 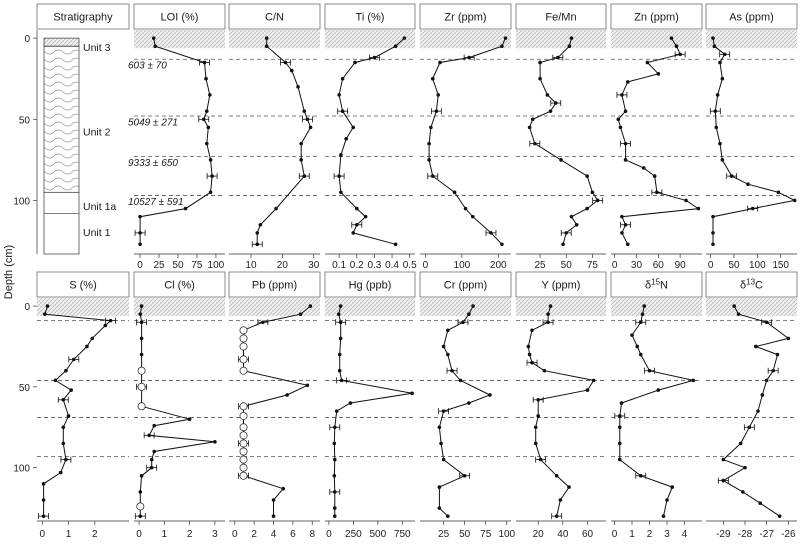 What do you see at coordinates (312, 534) in the screenshot?
I see `x-tick-label: 8` at bounding box center [312, 534].